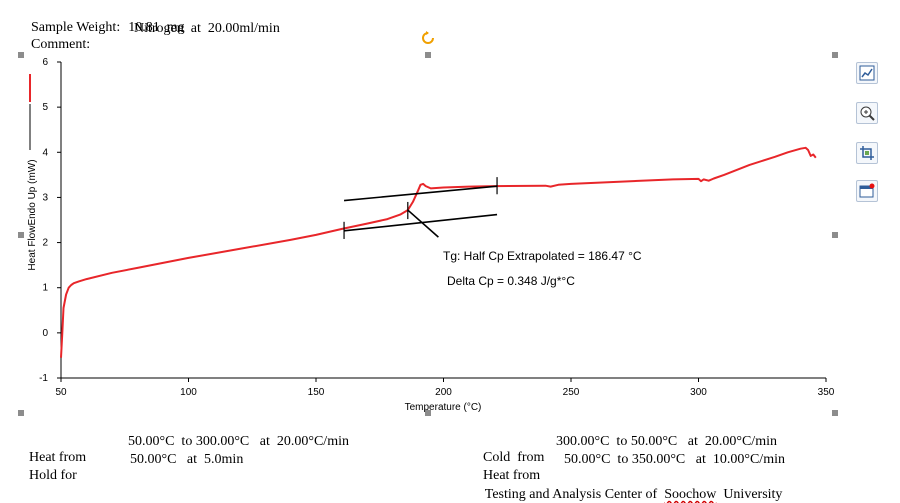  I want to click on resize-handle-top-left, so click(21, 55).